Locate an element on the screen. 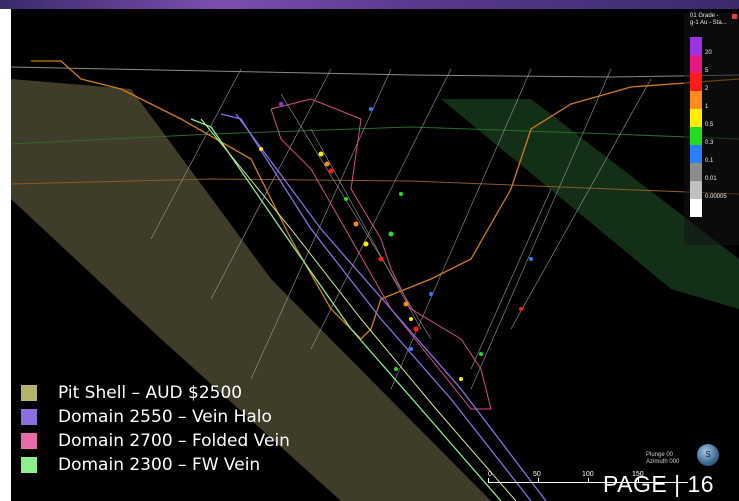 This screenshot has width=739, height=501. colorbar-label: 0.00005 is located at coordinates (716, 197).